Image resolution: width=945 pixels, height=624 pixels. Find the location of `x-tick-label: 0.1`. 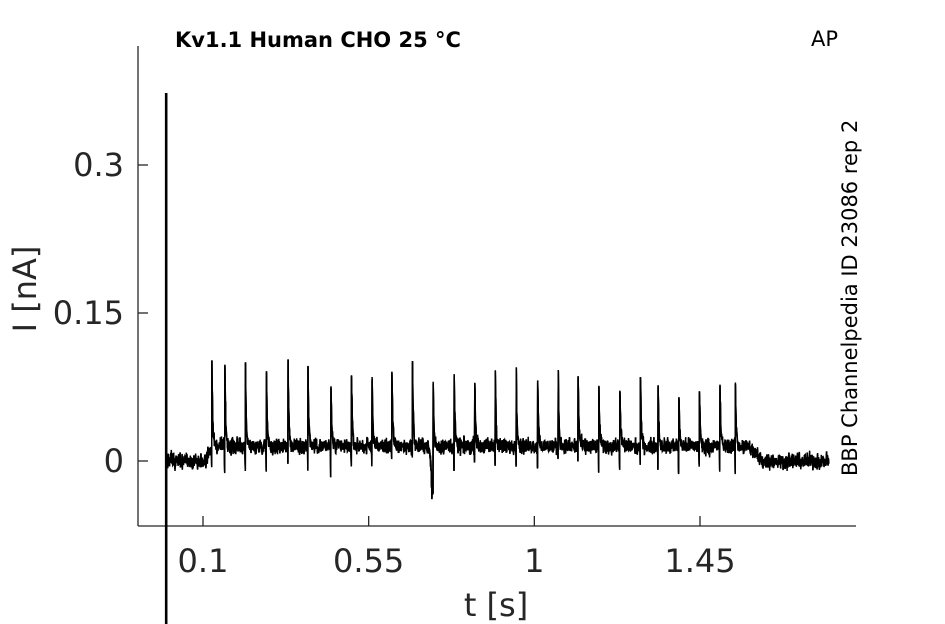

x-tick-label: 0.1 is located at coordinates (203, 561).